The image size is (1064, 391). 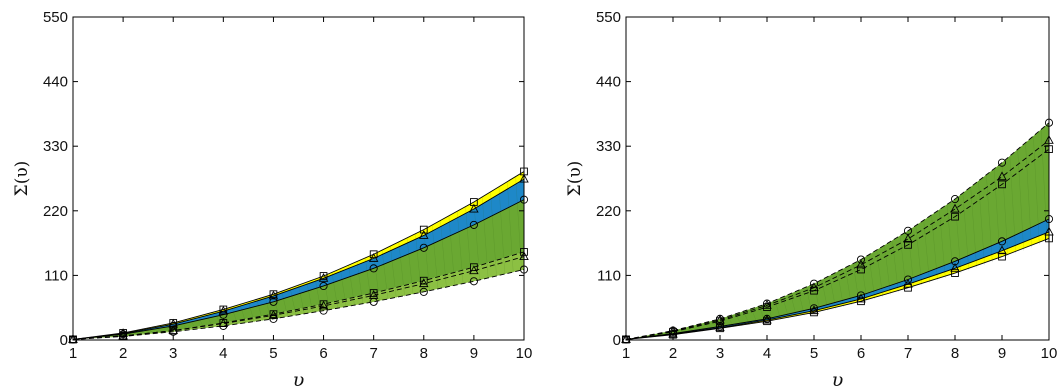 I want to click on y-tick-label: 220, so click(x=608, y=211).